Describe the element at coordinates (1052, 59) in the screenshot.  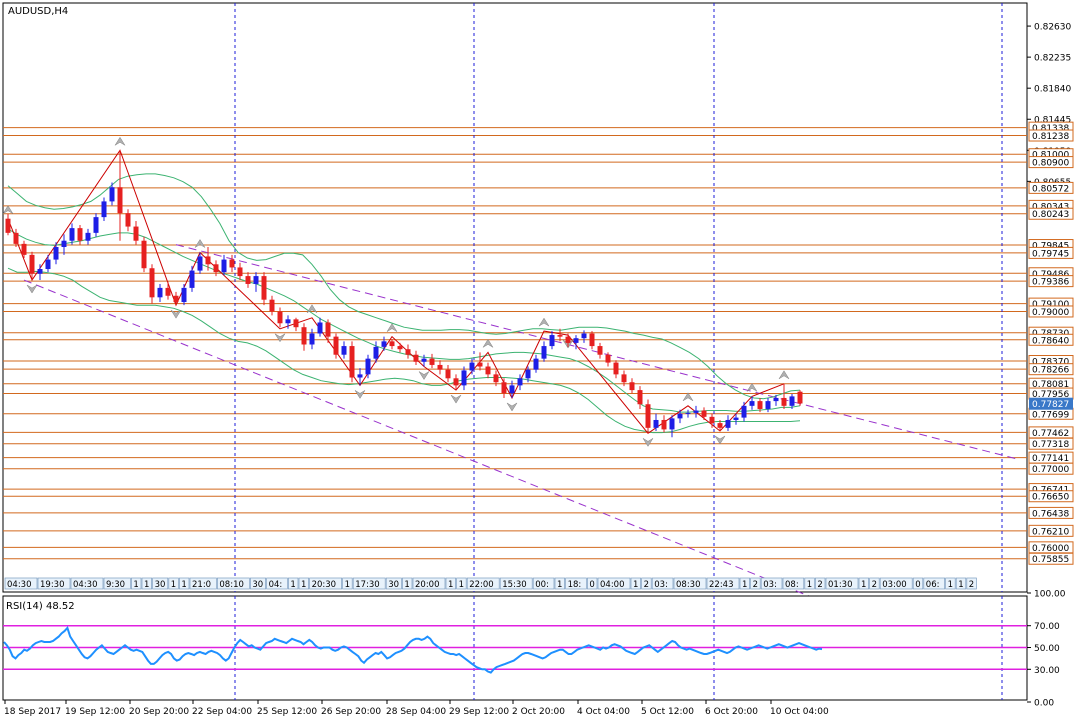
I see `price-axis-label: 0.82235` at that location.